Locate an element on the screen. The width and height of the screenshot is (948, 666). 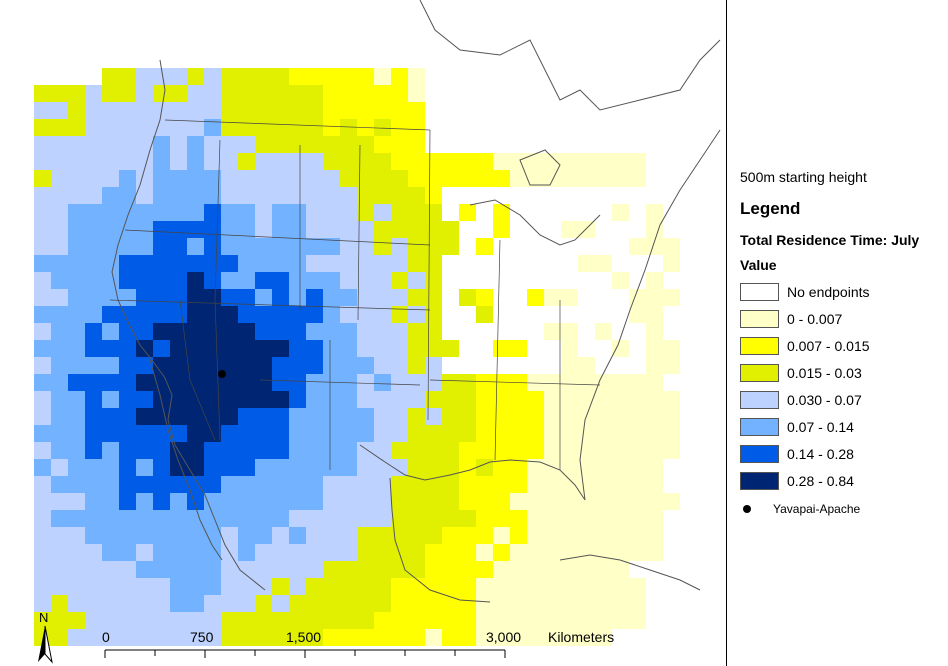
legend-field-name: Value is located at coordinates (758, 265).